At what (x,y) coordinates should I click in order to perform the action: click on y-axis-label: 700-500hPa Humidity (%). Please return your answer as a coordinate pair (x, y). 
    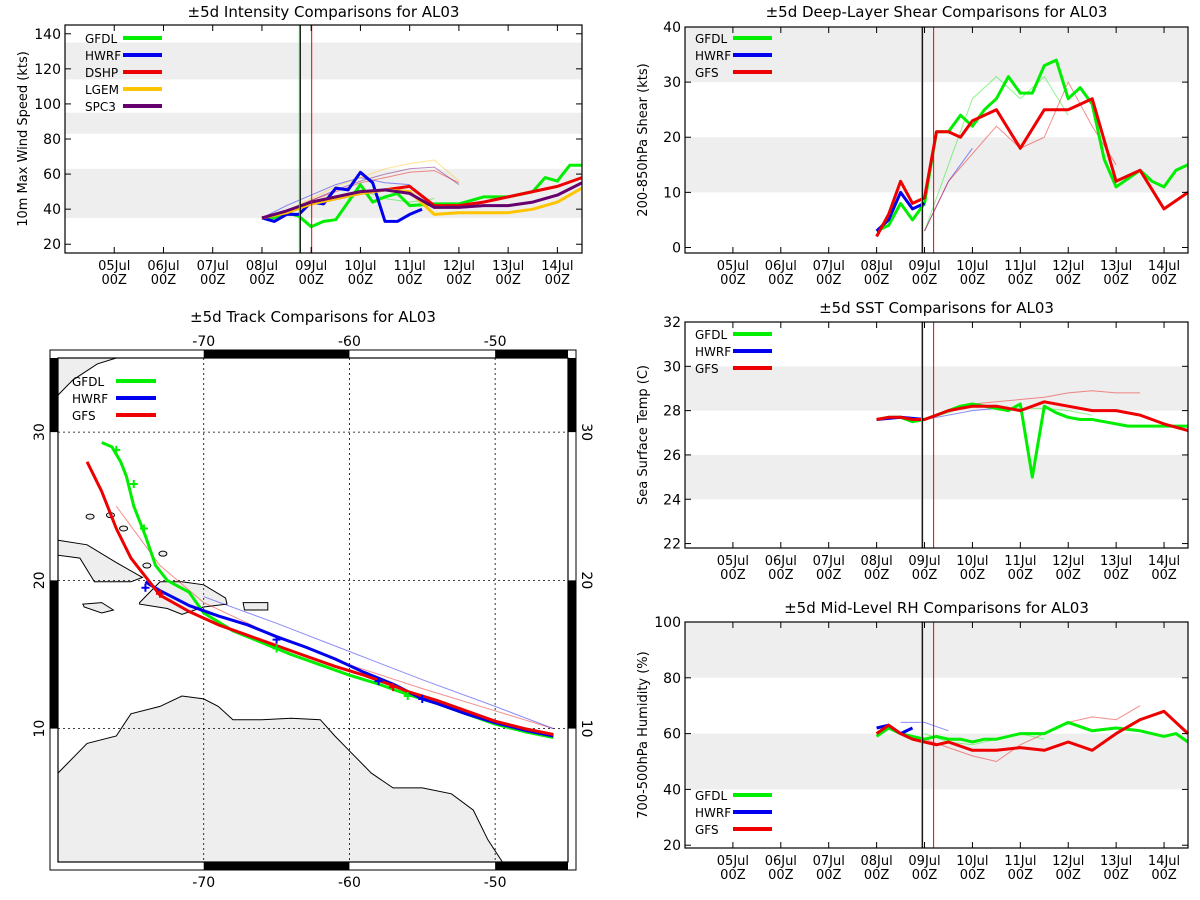
    Looking at the image, I should click on (643, 734).